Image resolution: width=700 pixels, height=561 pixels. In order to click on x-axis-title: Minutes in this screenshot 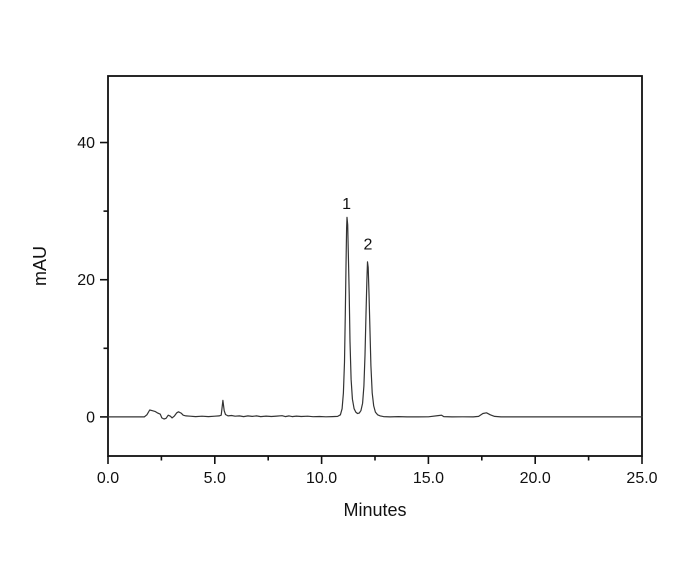, I will do `click(374, 510)`.